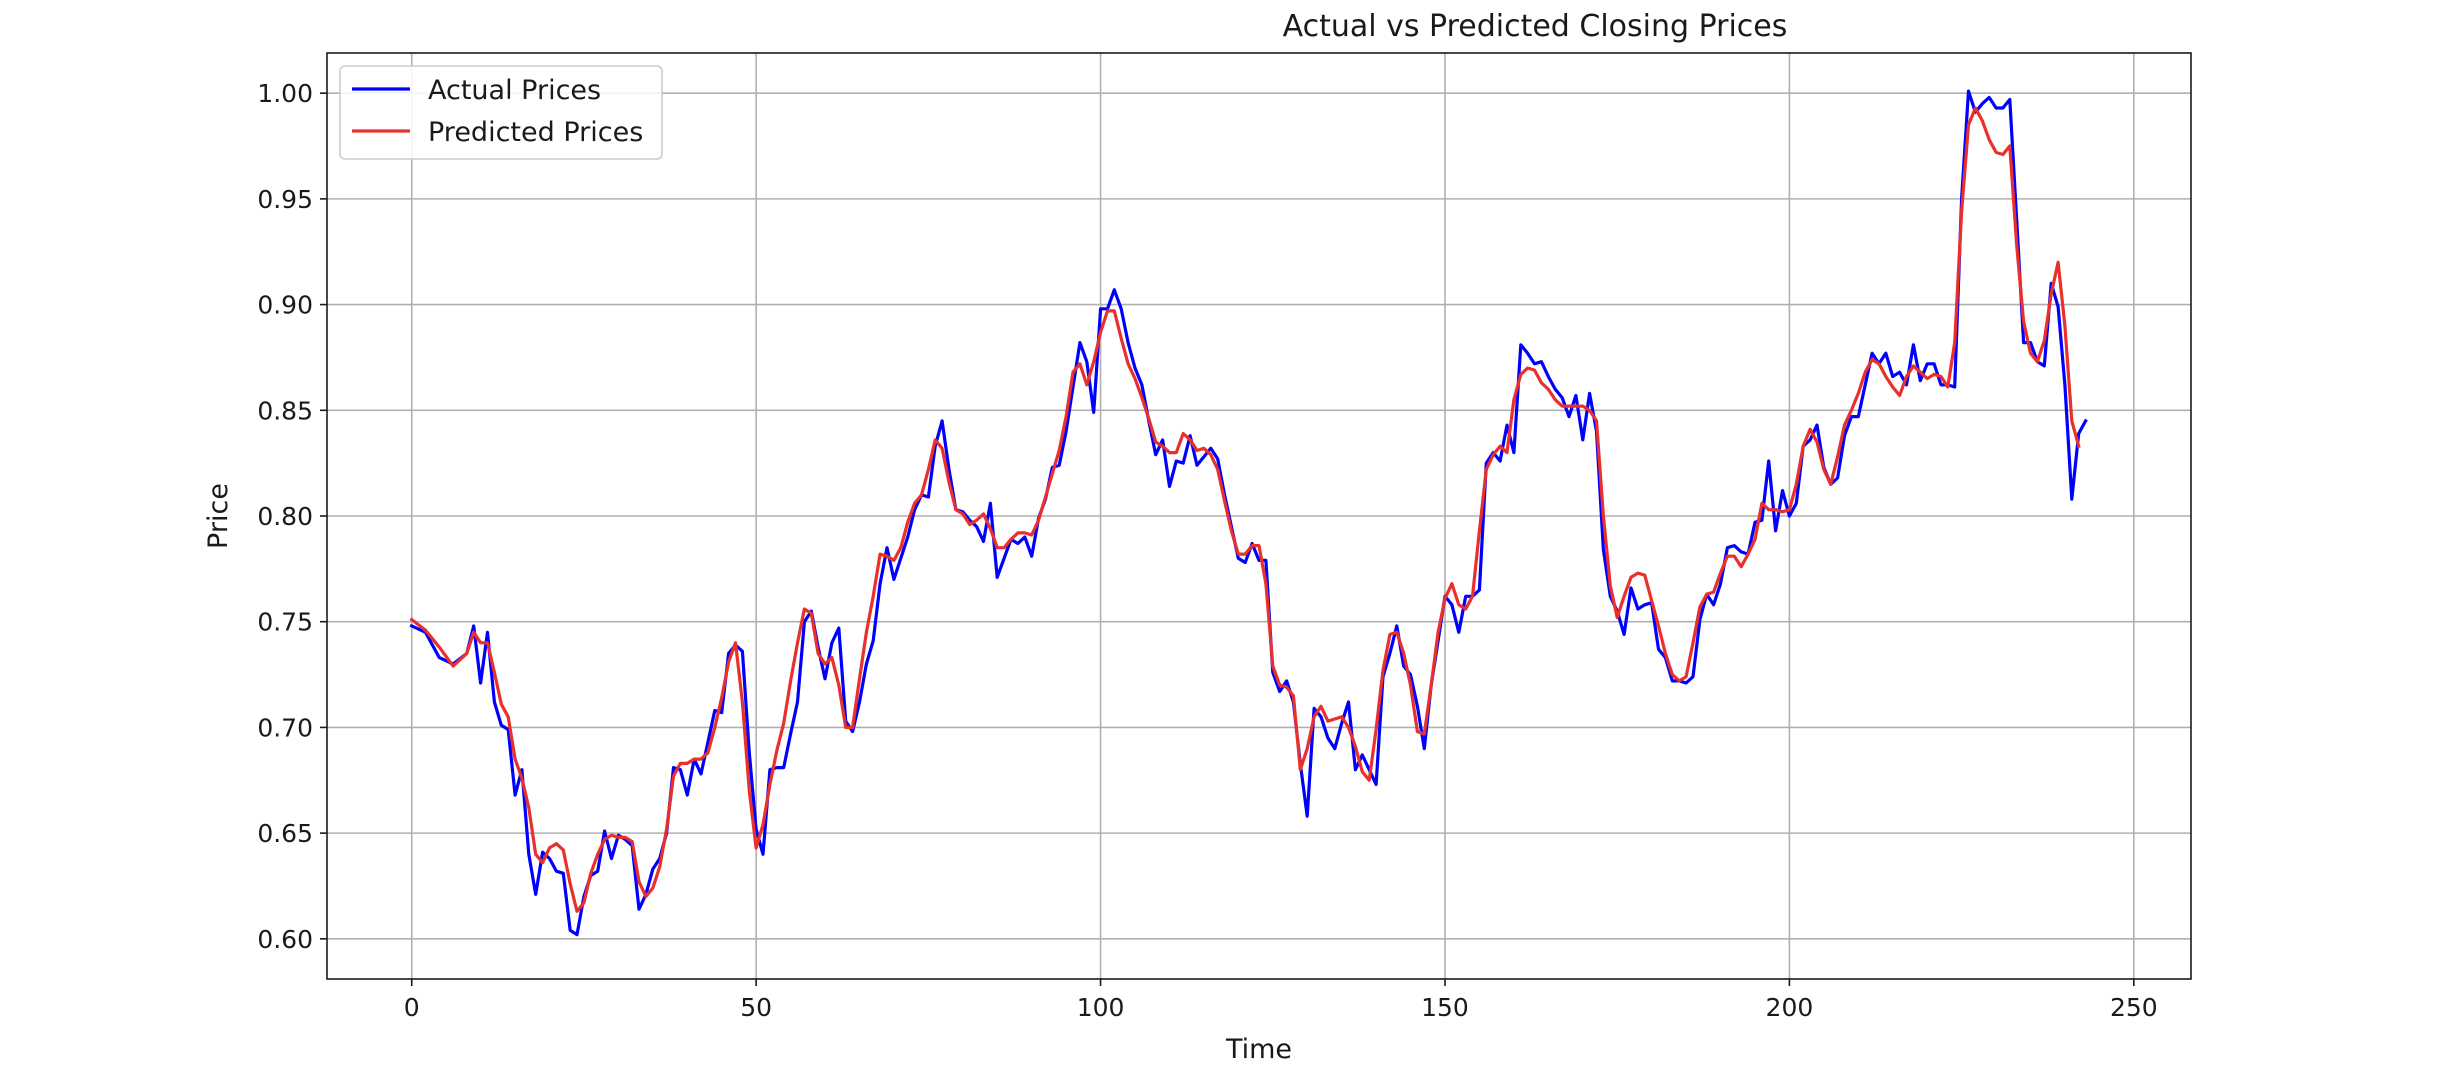  What do you see at coordinates (1281, 1000) in the screenshot?
I see `x-axis-ticks: 0 50 100 150 200 250` at bounding box center [1281, 1000].